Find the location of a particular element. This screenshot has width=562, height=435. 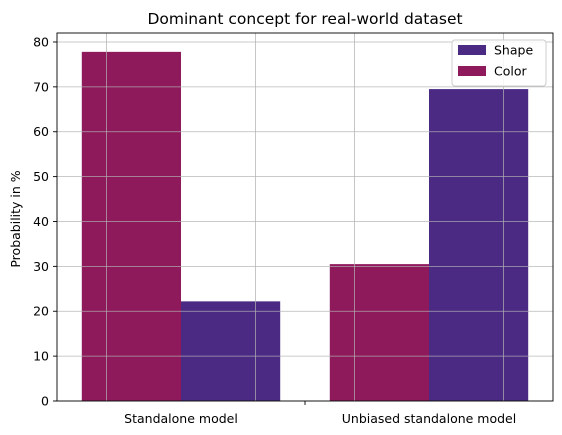

y-tick-label-5: 50 is located at coordinates (41, 176).